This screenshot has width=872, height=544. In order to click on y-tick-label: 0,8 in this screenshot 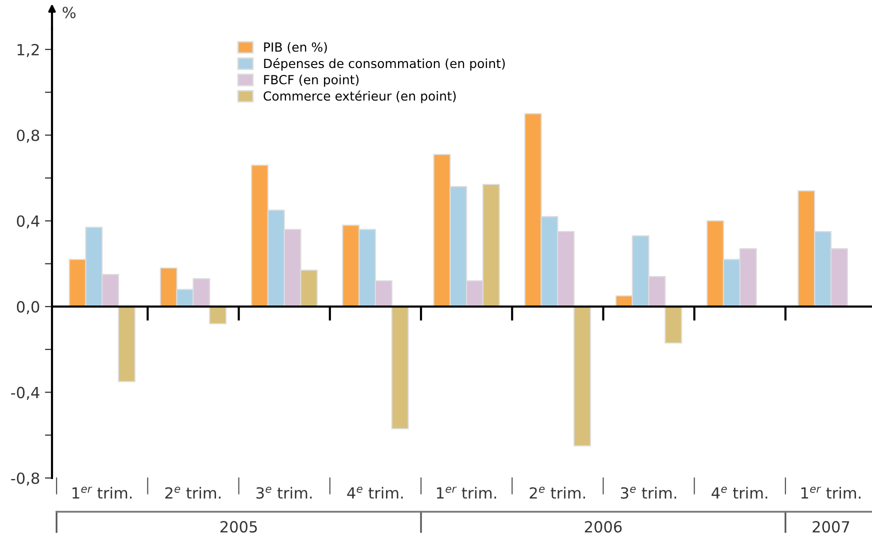, I will do `click(28, 136)`.